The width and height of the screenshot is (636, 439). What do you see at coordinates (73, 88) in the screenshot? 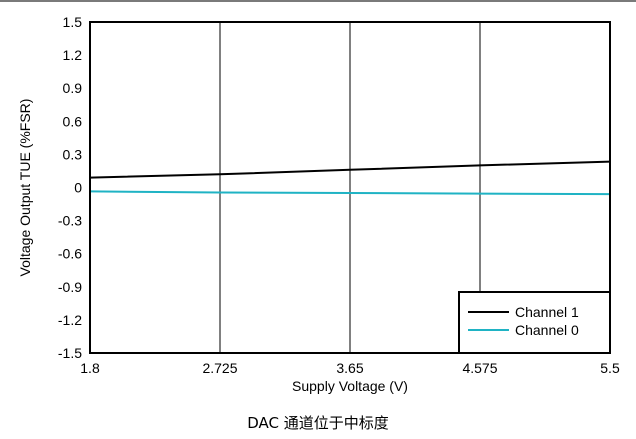
I see `y-tick-label: 0.9` at bounding box center [73, 88].